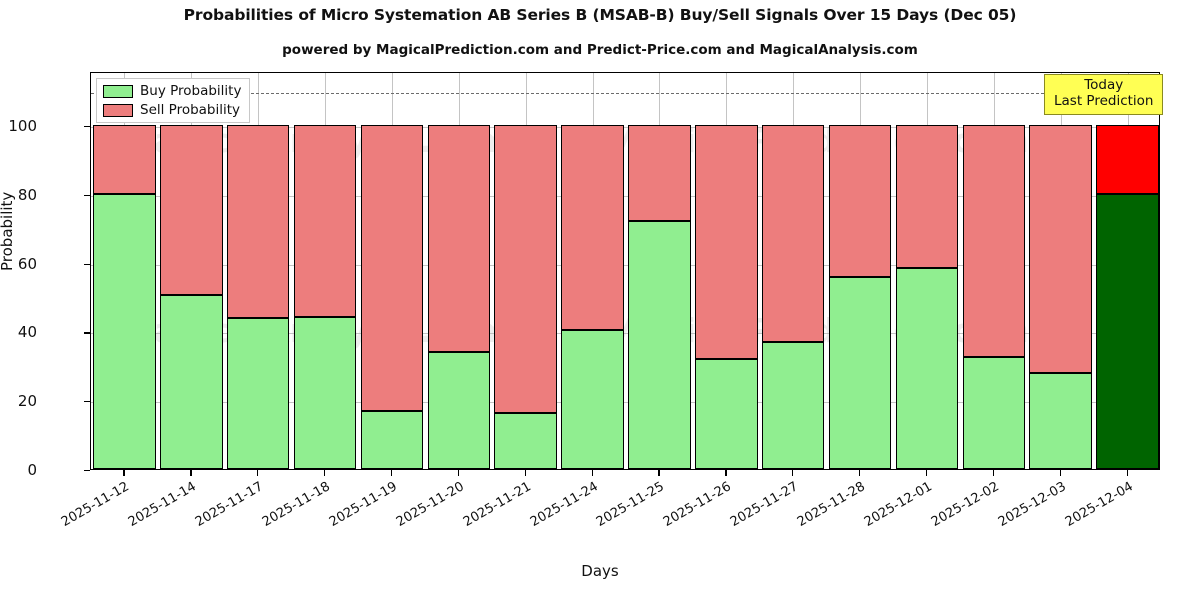  What do you see at coordinates (27, 401) in the screenshot?
I see `y-tick-label: 20` at bounding box center [27, 401].